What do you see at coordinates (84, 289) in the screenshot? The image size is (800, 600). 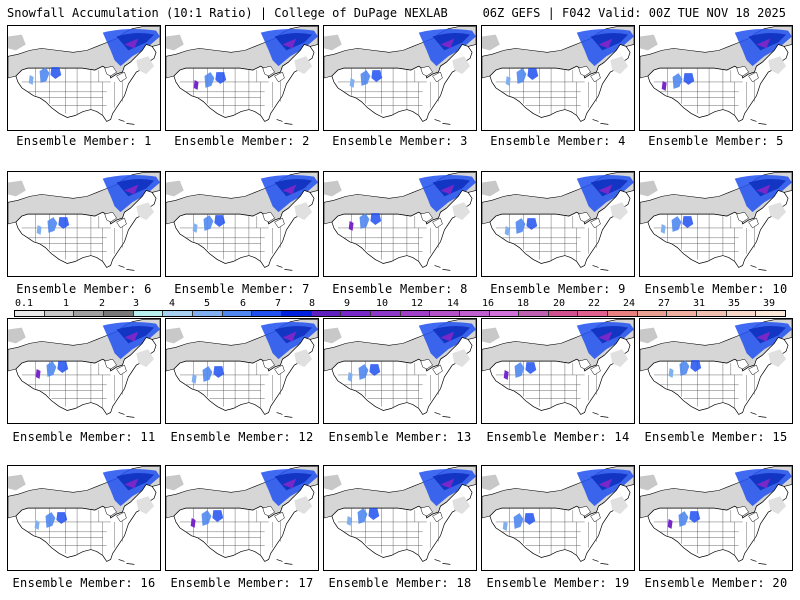 I see `ensemble-member-label: Ensemble Member: 6` at bounding box center [84, 289].